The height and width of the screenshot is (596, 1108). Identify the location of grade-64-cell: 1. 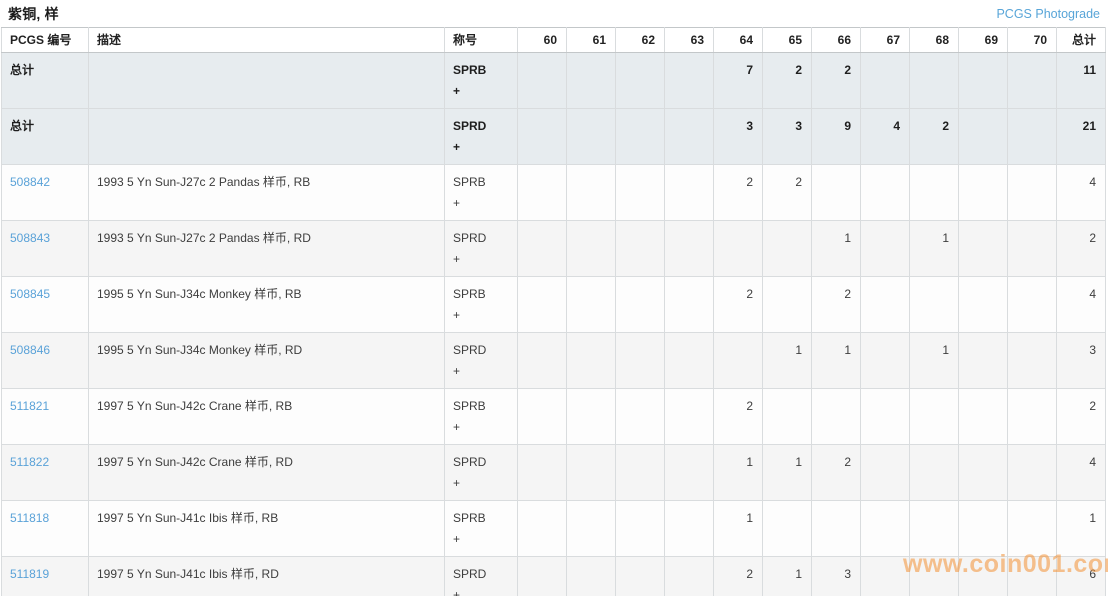
(738, 472).